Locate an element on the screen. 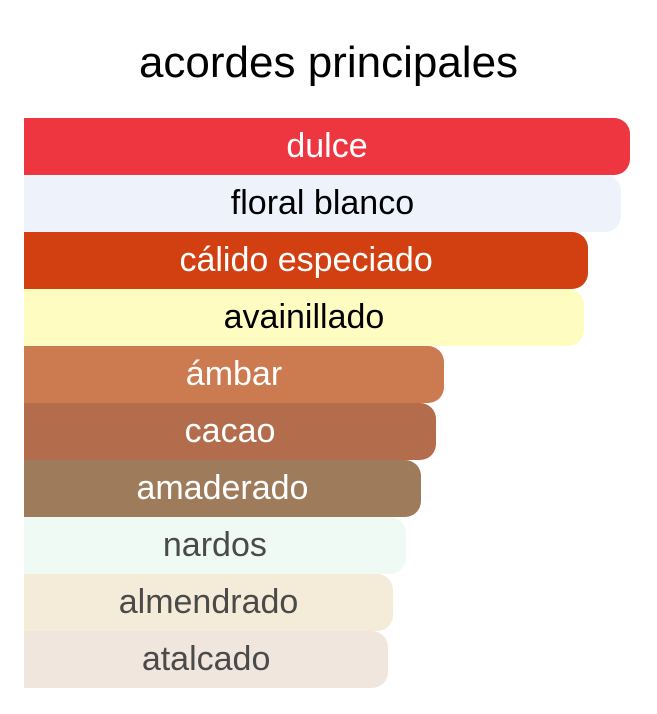 Image resolution: width=657 pixels, height=714 pixels. accord-bar: floral blanco is located at coordinates (322, 203).